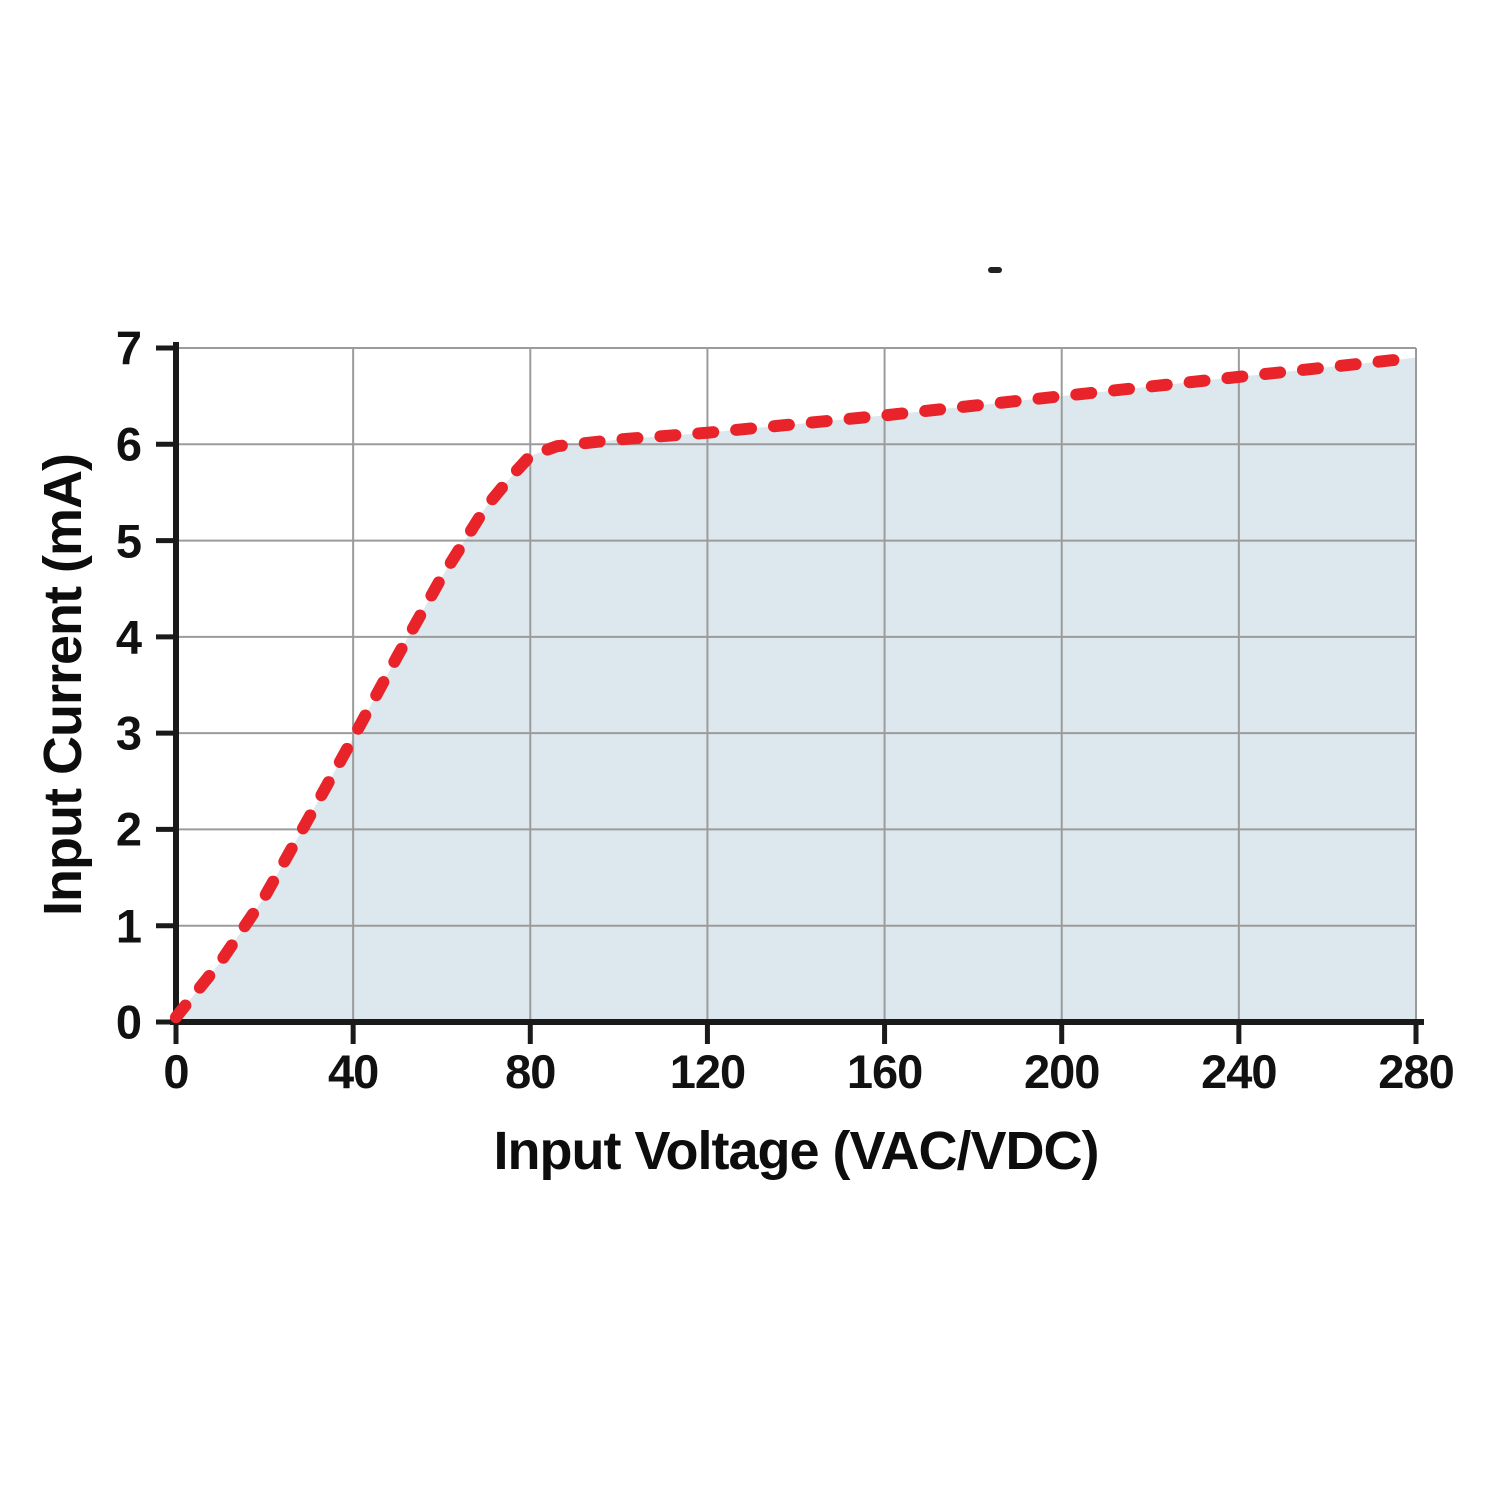 The height and width of the screenshot is (1500, 1500). What do you see at coordinates (707, 1071) in the screenshot?
I see `x-tick-label-120: 120` at bounding box center [707, 1071].